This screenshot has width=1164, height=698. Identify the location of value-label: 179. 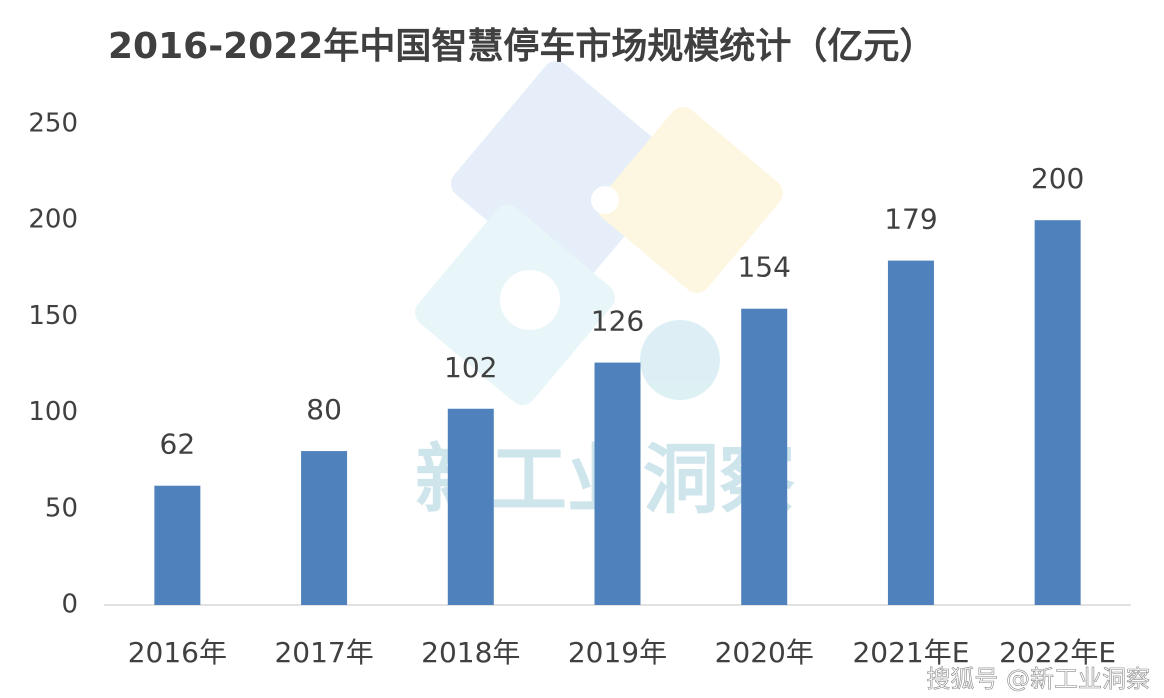
(910, 219).